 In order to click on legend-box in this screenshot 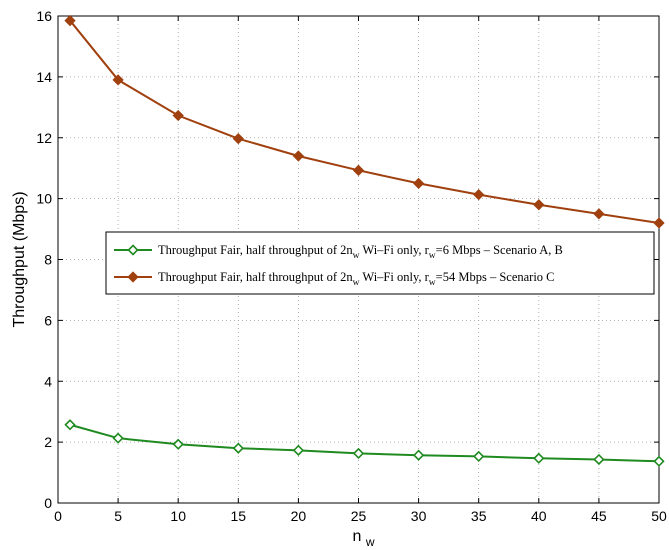, I will do `click(380, 263)`.